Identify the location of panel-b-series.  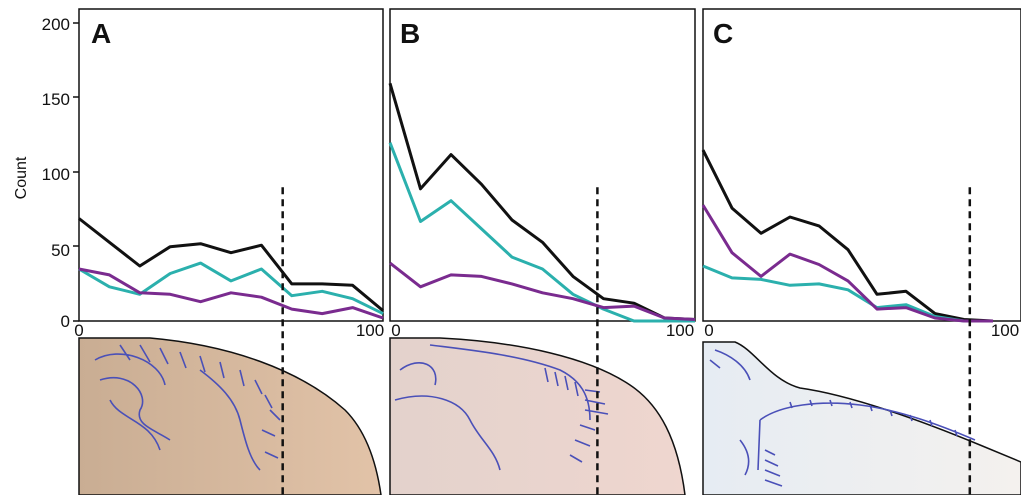
(542, 202).